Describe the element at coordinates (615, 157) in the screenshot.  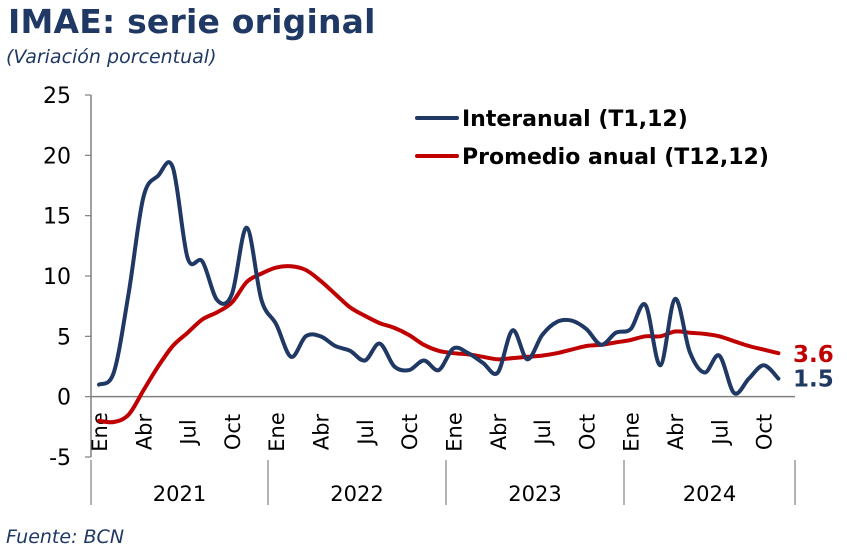
I see `legend-label: Promedio anual (T12,12)` at that location.